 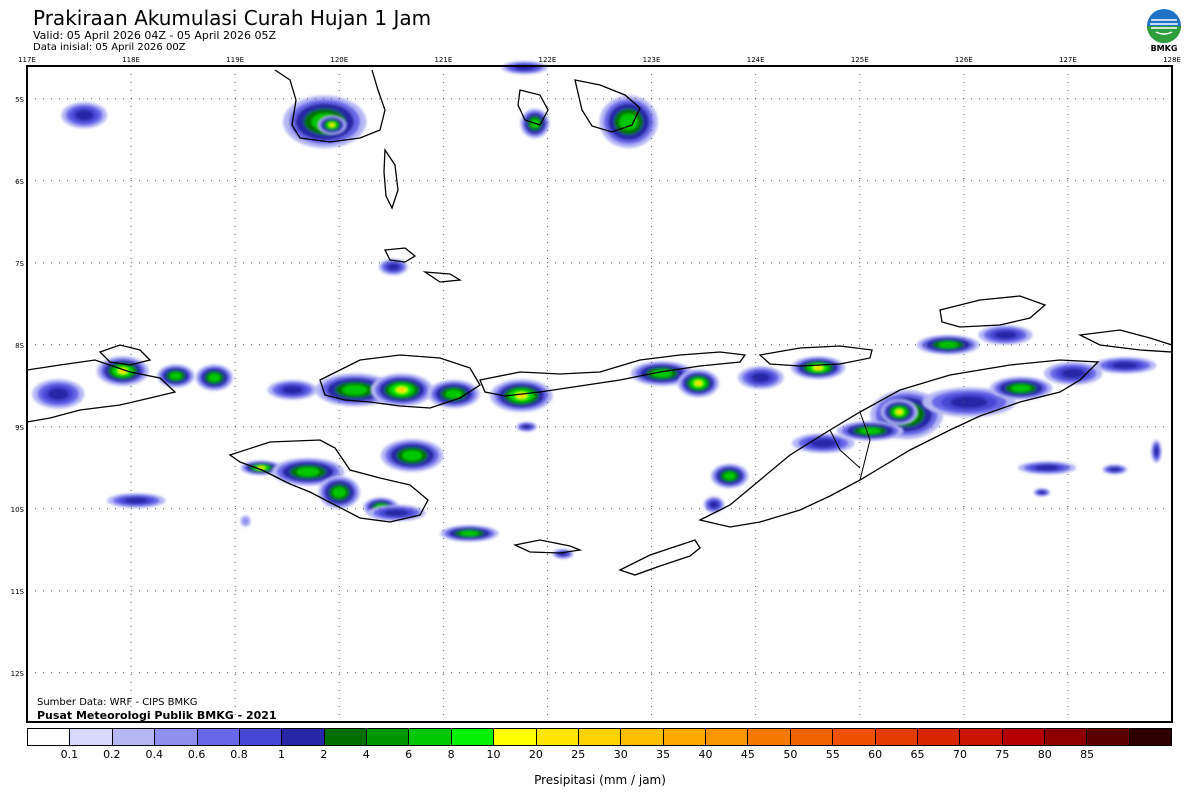 I want to click on lon-tick-label: 119E, so click(x=235, y=60).